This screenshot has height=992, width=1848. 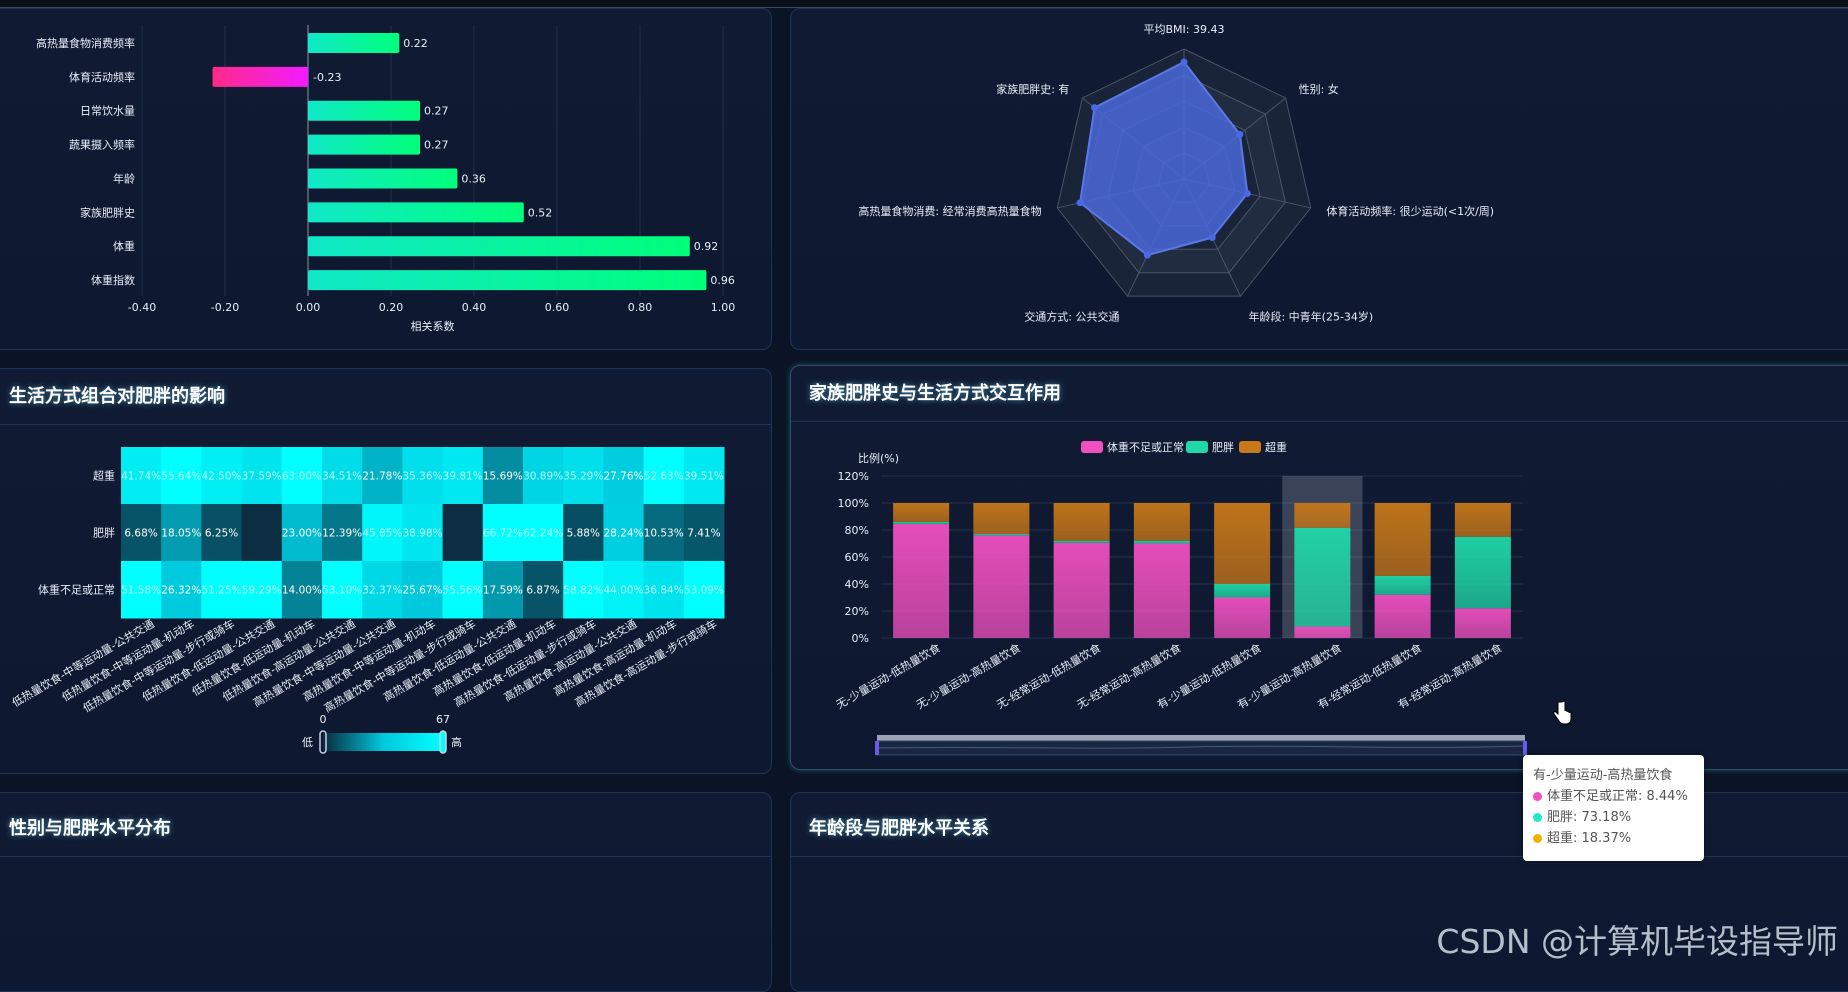 What do you see at coordinates (1410, 211) in the screenshot?
I see `indicator-label: 体育活动频率: 很少运动(<1次/周)` at bounding box center [1410, 211].